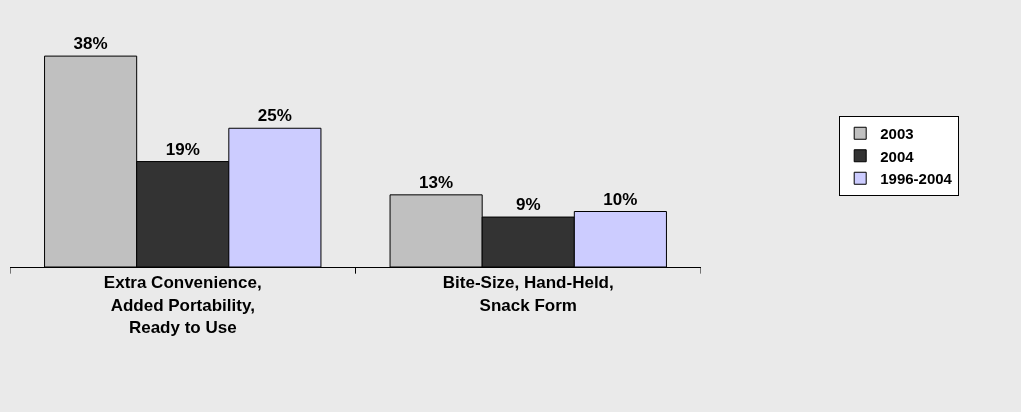 This screenshot has height=412, width=1021. What do you see at coordinates (528, 294) in the screenshot?
I see `x-tick-label: Bite-Size, Hand-Held, Snack Form` at bounding box center [528, 294].